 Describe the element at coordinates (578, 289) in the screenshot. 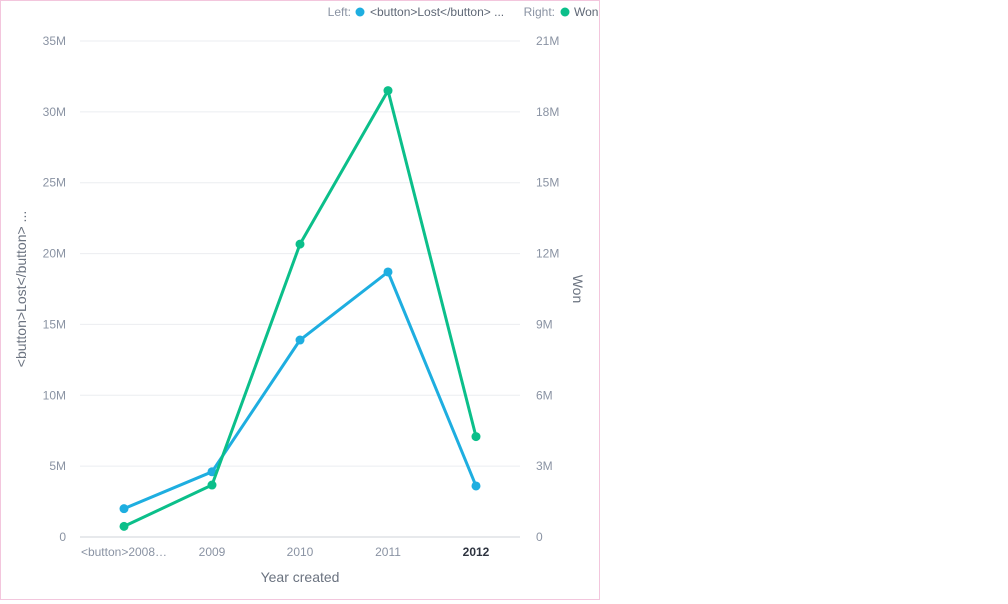

I see `right-axis-title: Won` at that location.